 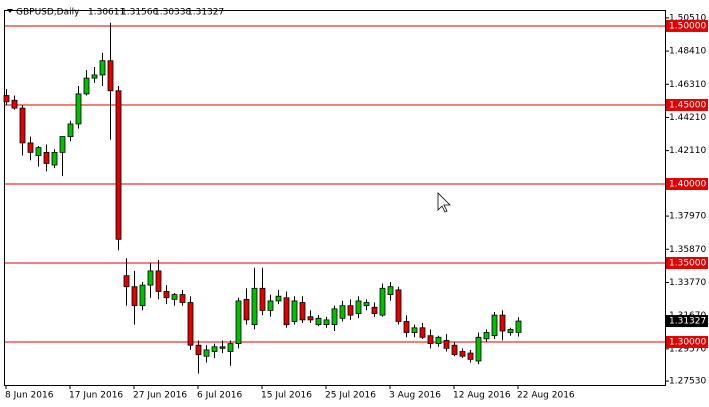 What do you see at coordinates (687, 118) in the screenshot?
I see `y-tick-label: 1.44210` at bounding box center [687, 118].